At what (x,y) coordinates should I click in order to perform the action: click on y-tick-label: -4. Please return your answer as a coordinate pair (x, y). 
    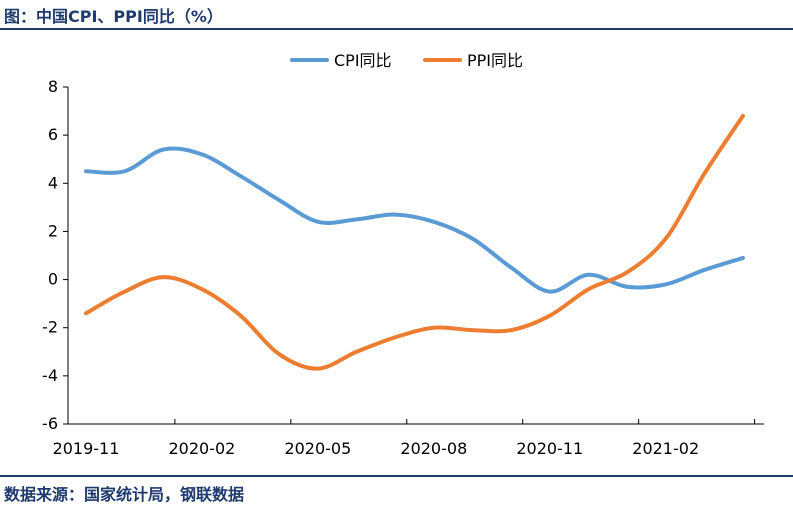
    Looking at the image, I should click on (50, 375).